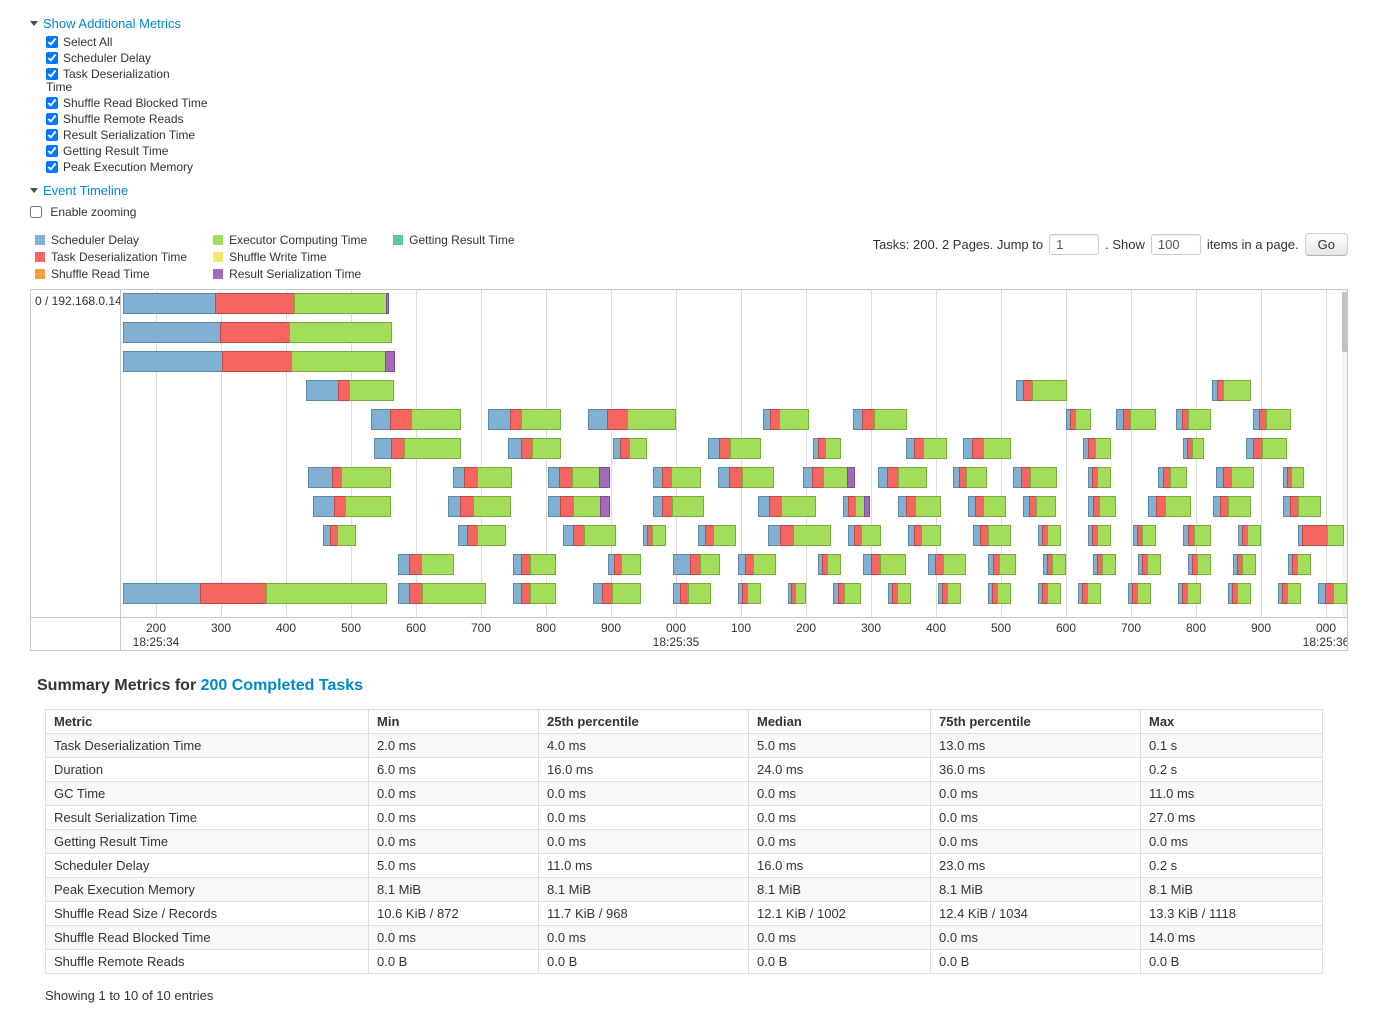 The height and width of the screenshot is (1027, 1392). What do you see at coordinates (112, 81) in the screenshot?
I see `metric-checkbox-item: Task Deserialization Time` at bounding box center [112, 81].